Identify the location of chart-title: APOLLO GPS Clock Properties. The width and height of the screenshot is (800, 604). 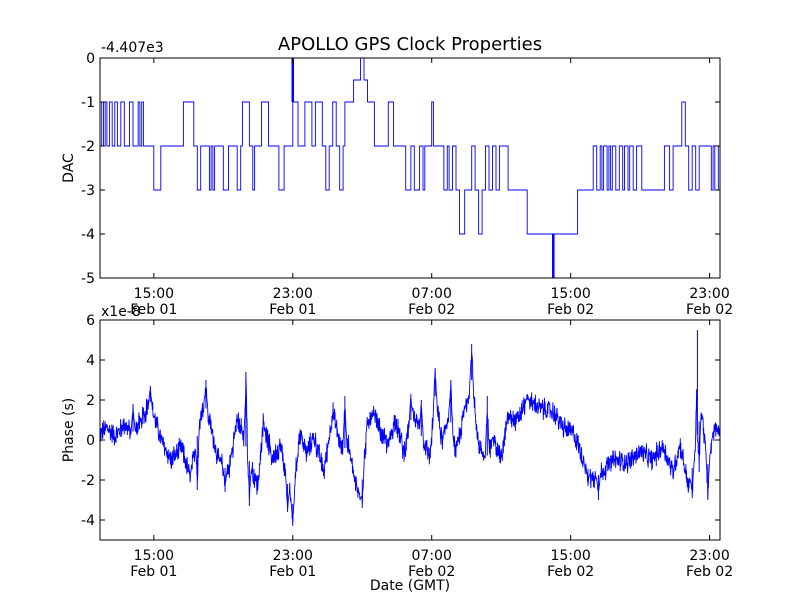
(410, 44).